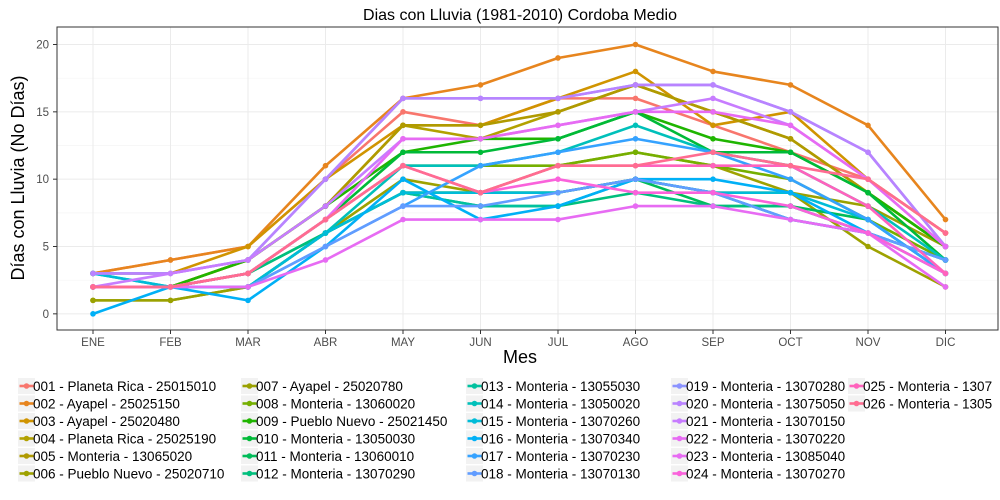 This screenshot has width=1000, height=500. I want to click on legend-label: 024 - Monteria - 13070270, so click(765, 474).